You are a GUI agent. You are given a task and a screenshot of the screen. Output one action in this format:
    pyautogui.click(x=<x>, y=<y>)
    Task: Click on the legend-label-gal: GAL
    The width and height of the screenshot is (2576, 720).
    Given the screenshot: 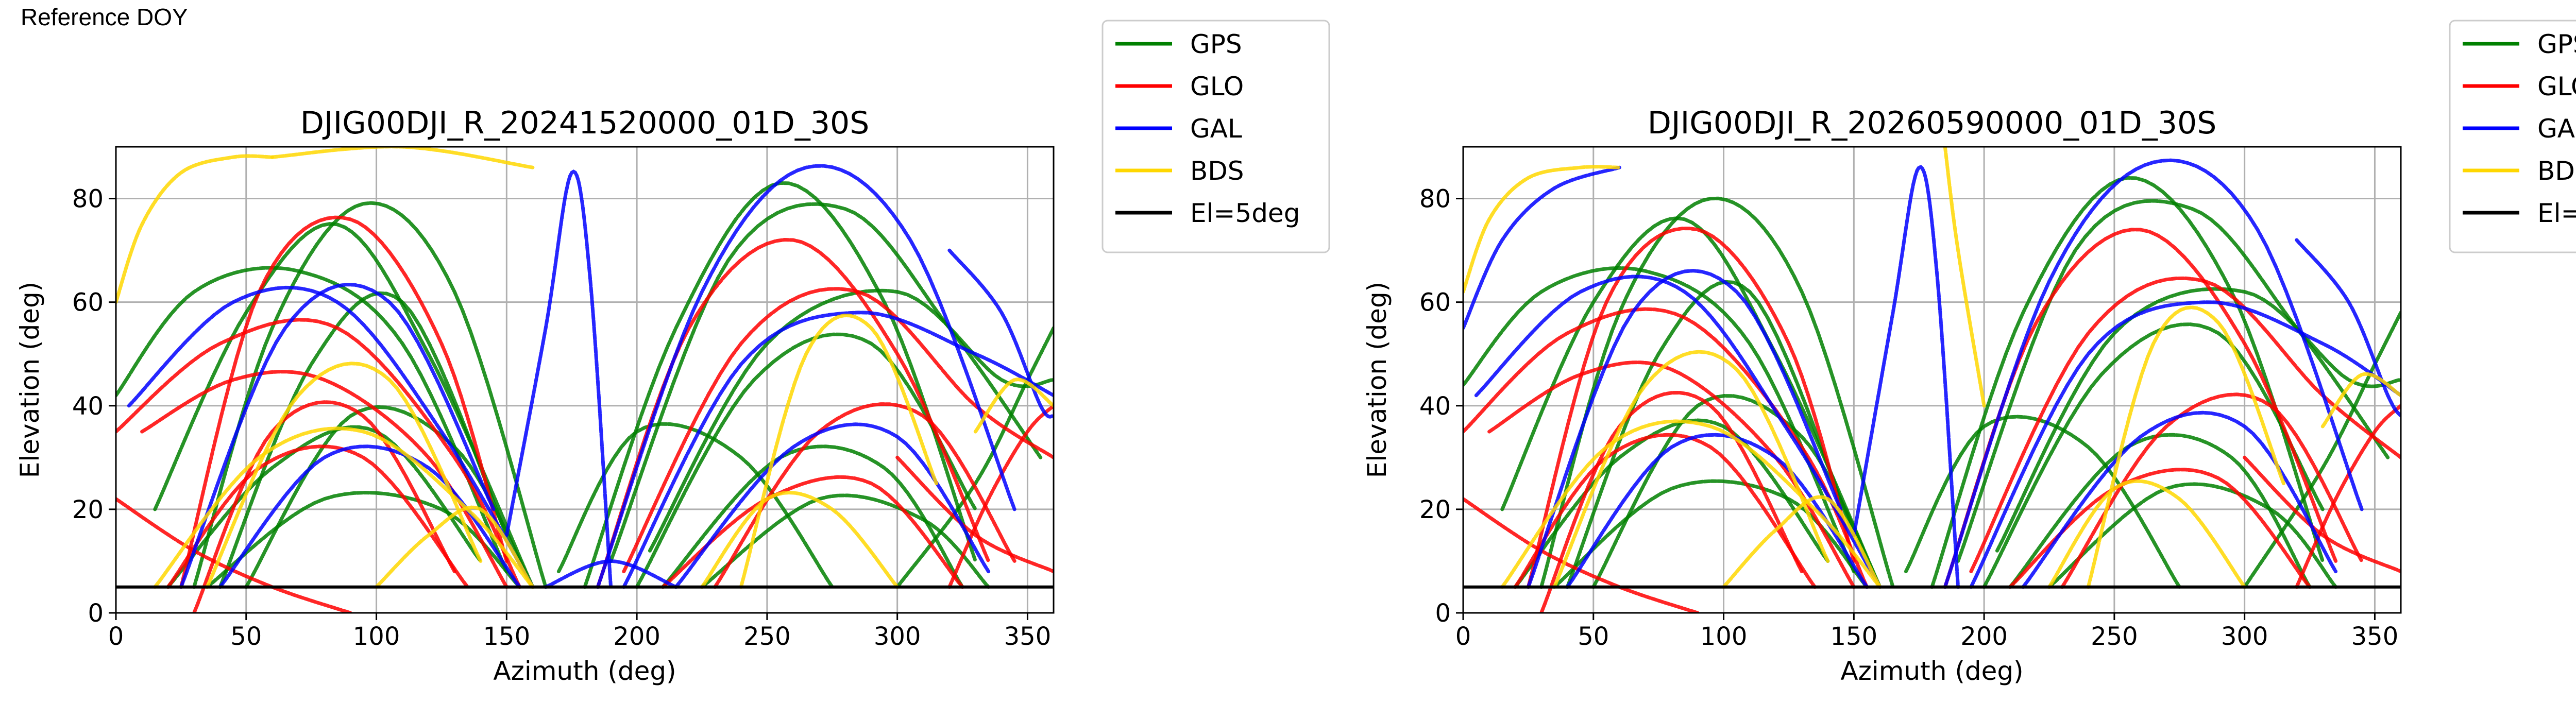 What is the action you would take?
    pyautogui.click(x=2556, y=129)
    